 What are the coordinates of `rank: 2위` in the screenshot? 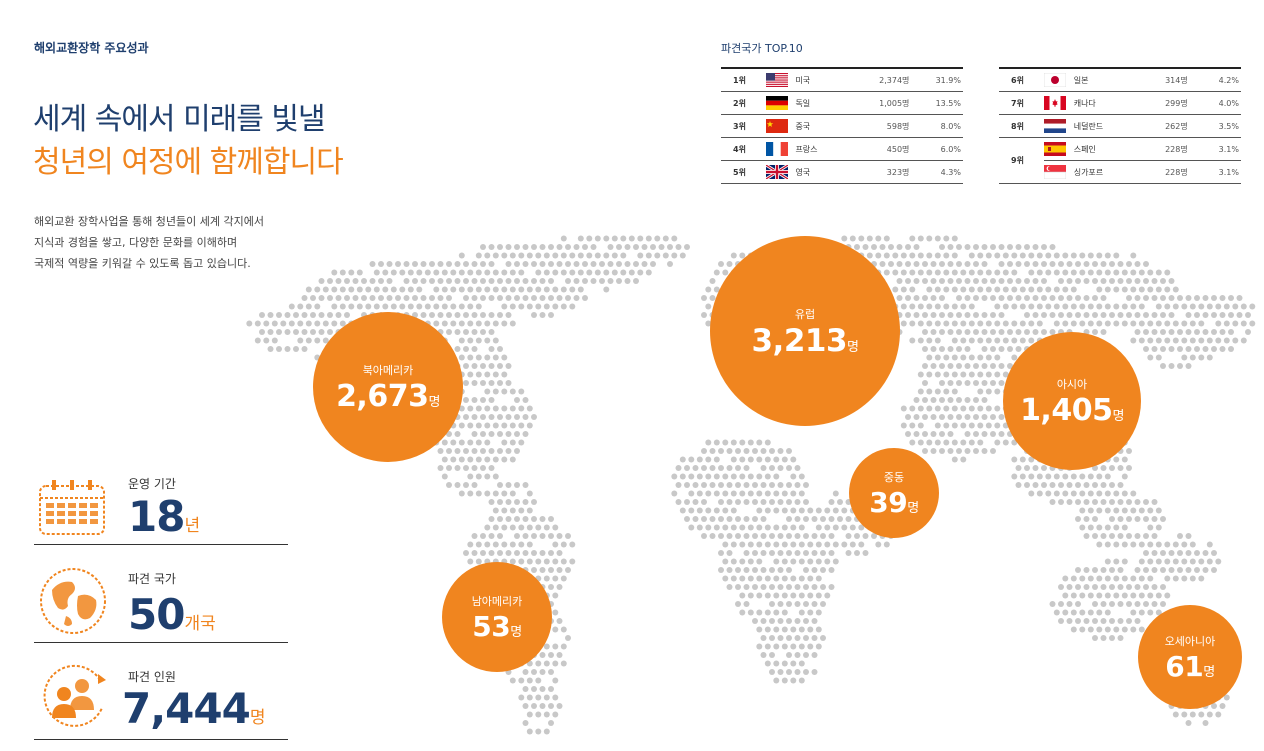 It's located at (743, 103).